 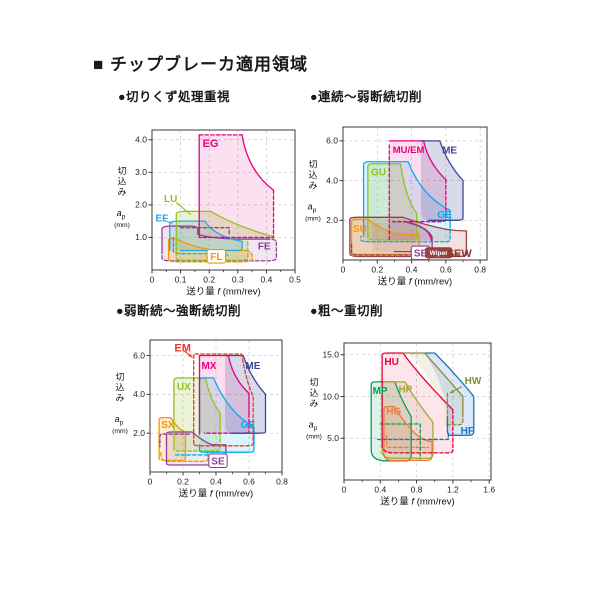 I want to click on leader-arrow-HW, so click(x=452, y=391).